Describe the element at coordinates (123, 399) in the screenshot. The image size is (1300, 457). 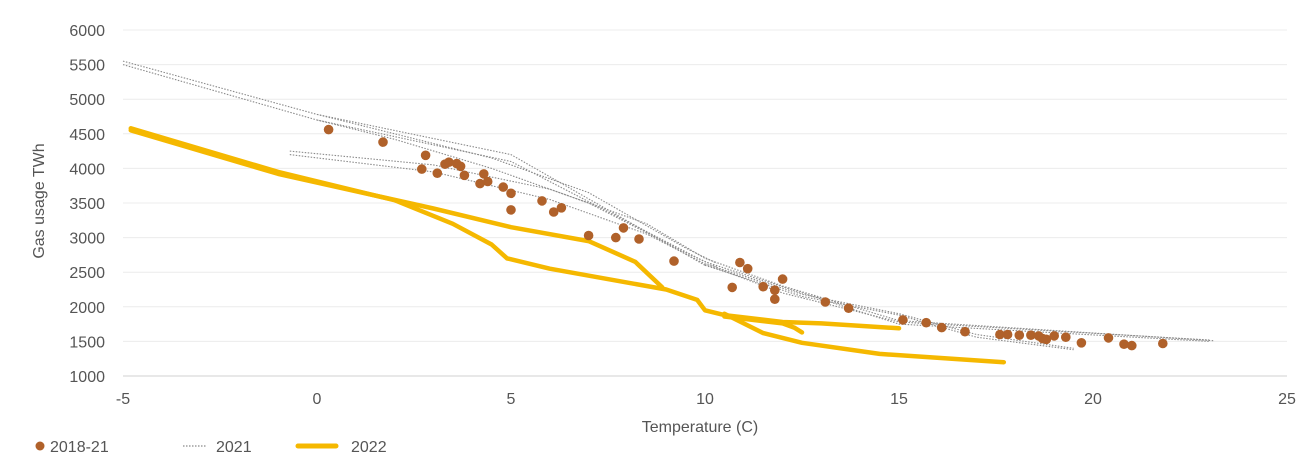
I see `x-tick-label: -5` at that location.